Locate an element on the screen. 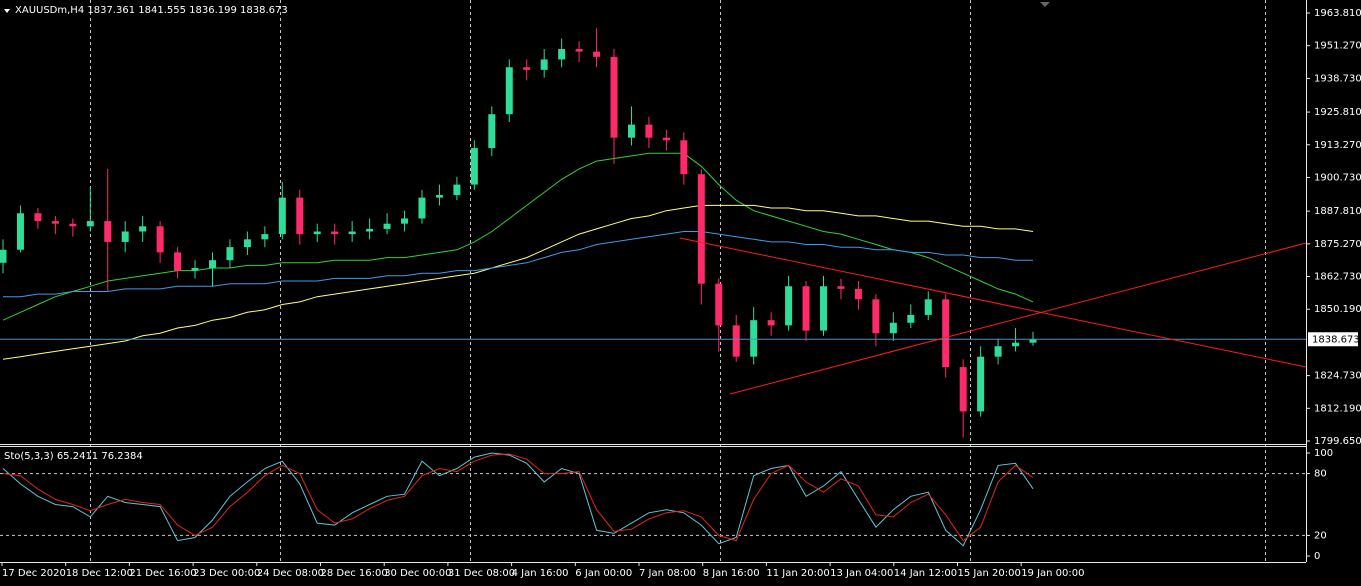 The height and width of the screenshot is (586, 1361). y-tick-label: 1887.810 is located at coordinates (1337, 211).